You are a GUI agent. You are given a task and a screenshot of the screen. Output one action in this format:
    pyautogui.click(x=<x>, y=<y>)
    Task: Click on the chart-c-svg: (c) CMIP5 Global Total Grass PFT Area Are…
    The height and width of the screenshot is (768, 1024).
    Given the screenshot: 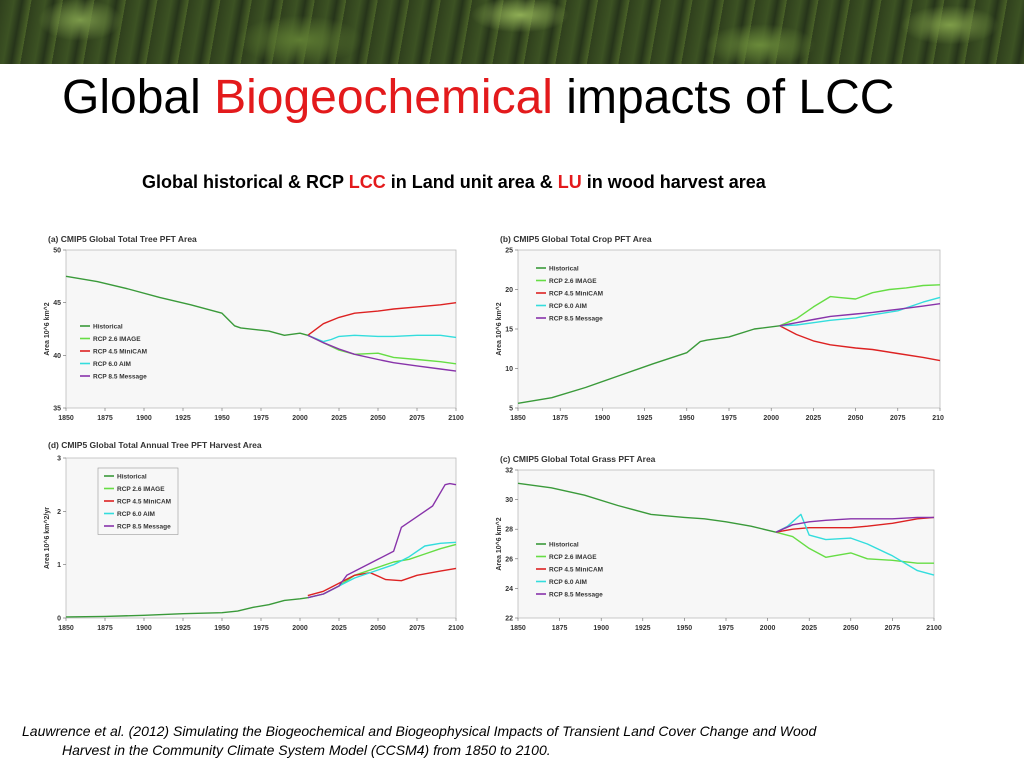 What is the action you would take?
    pyautogui.click(x=718, y=543)
    